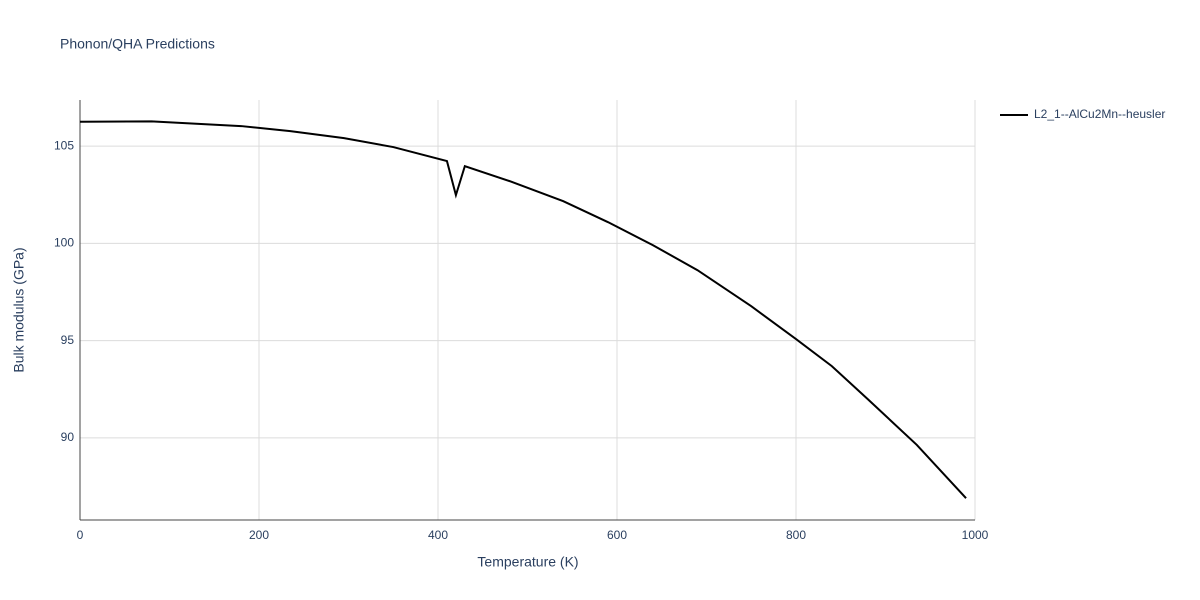 The height and width of the screenshot is (600, 1200). I want to click on legend-label: L2_1--AlCu2Mn--heusler, so click(1099, 114).